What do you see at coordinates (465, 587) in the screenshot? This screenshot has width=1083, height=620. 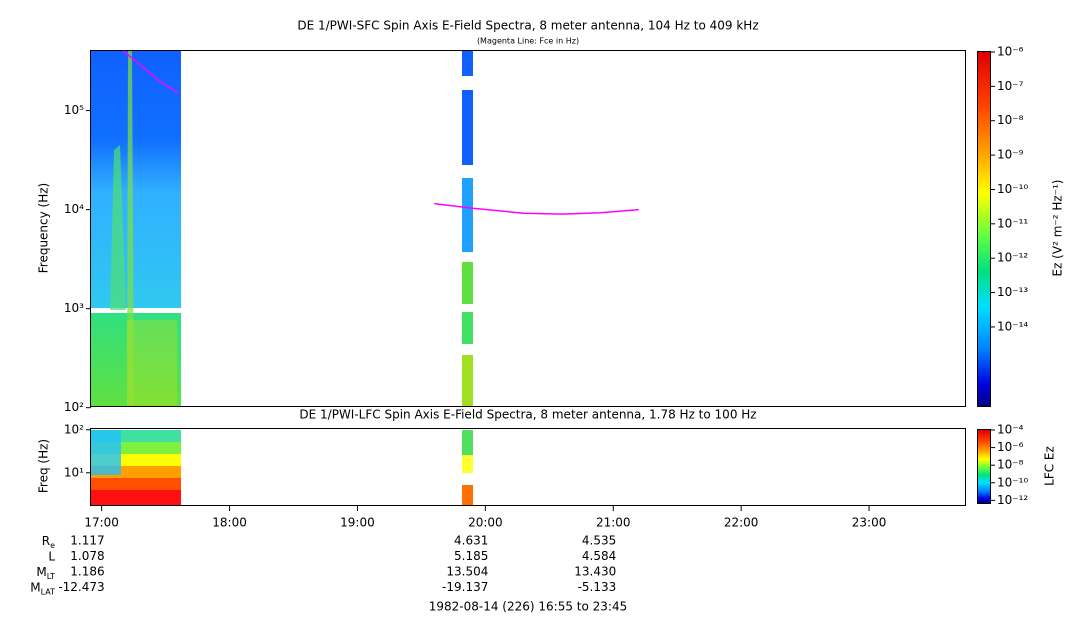 I see `ephemeris-value: -19.137` at bounding box center [465, 587].